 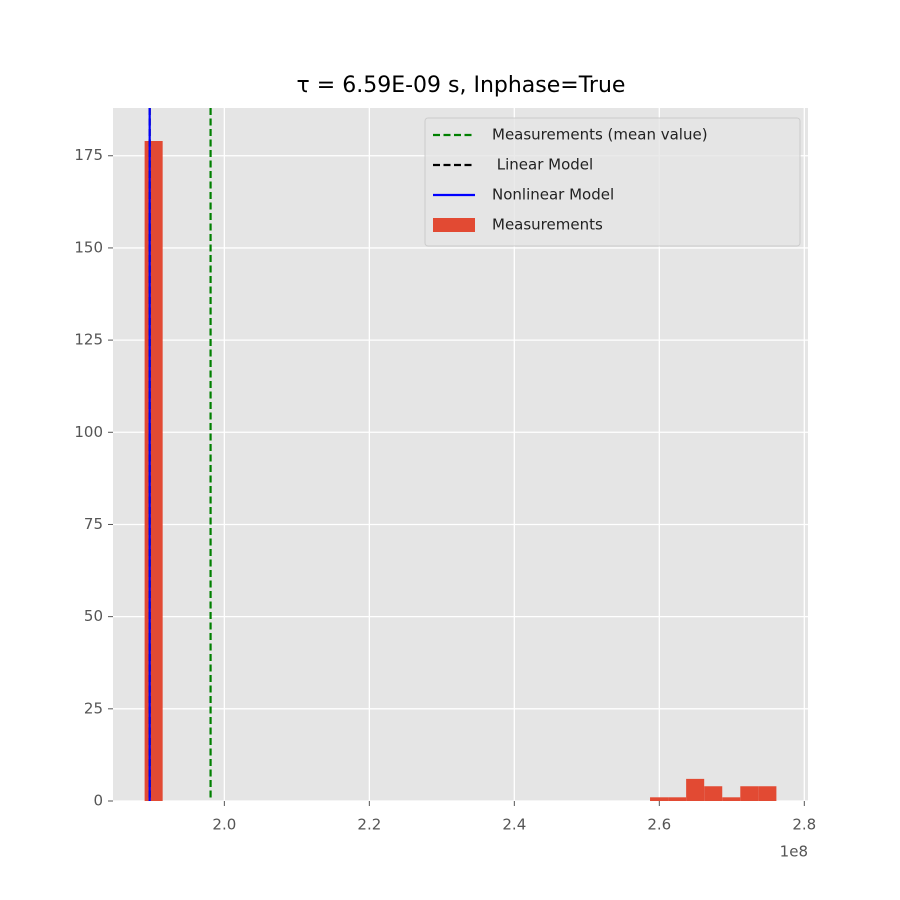 What do you see at coordinates (88, 340) in the screenshot?
I see `y-tick-label: 125` at bounding box center [88, 340].